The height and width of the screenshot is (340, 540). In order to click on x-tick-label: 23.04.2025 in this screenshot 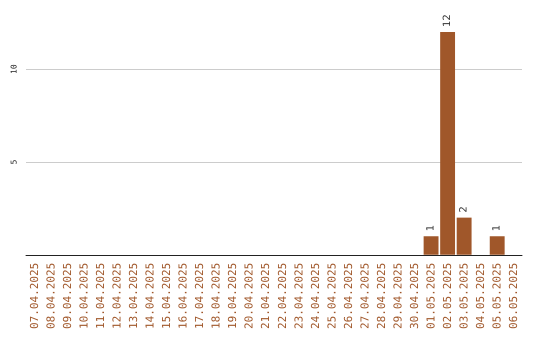, I will do `click(299, 296)`.